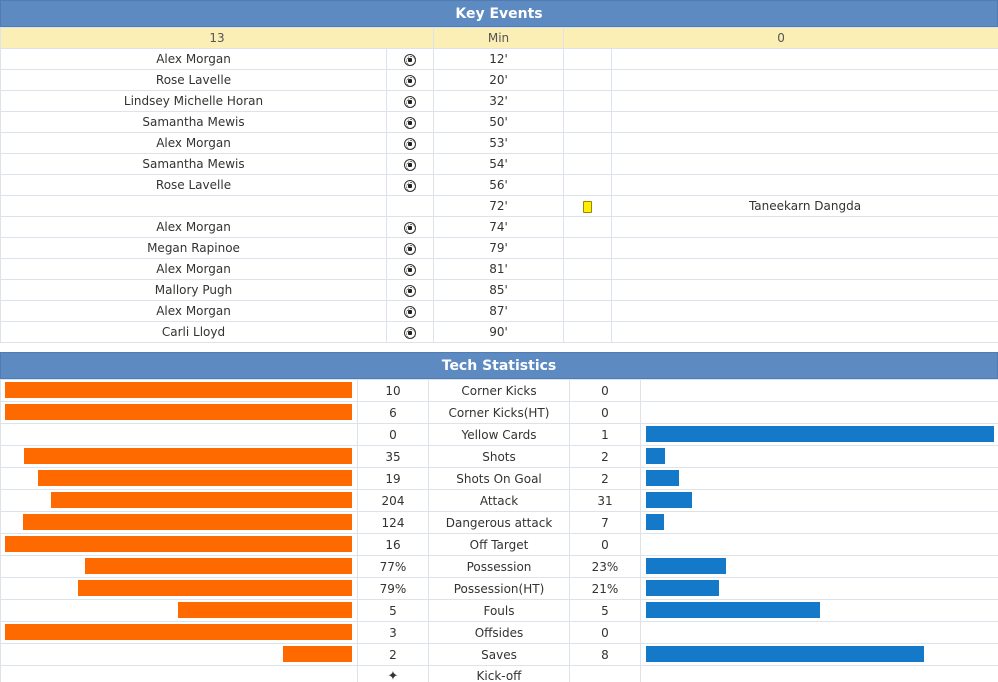 The image size is (998, 682). Describe the element at coordinates (499, 522) in the screenshot. I see `stat-label: Dangerous attack` at that location.